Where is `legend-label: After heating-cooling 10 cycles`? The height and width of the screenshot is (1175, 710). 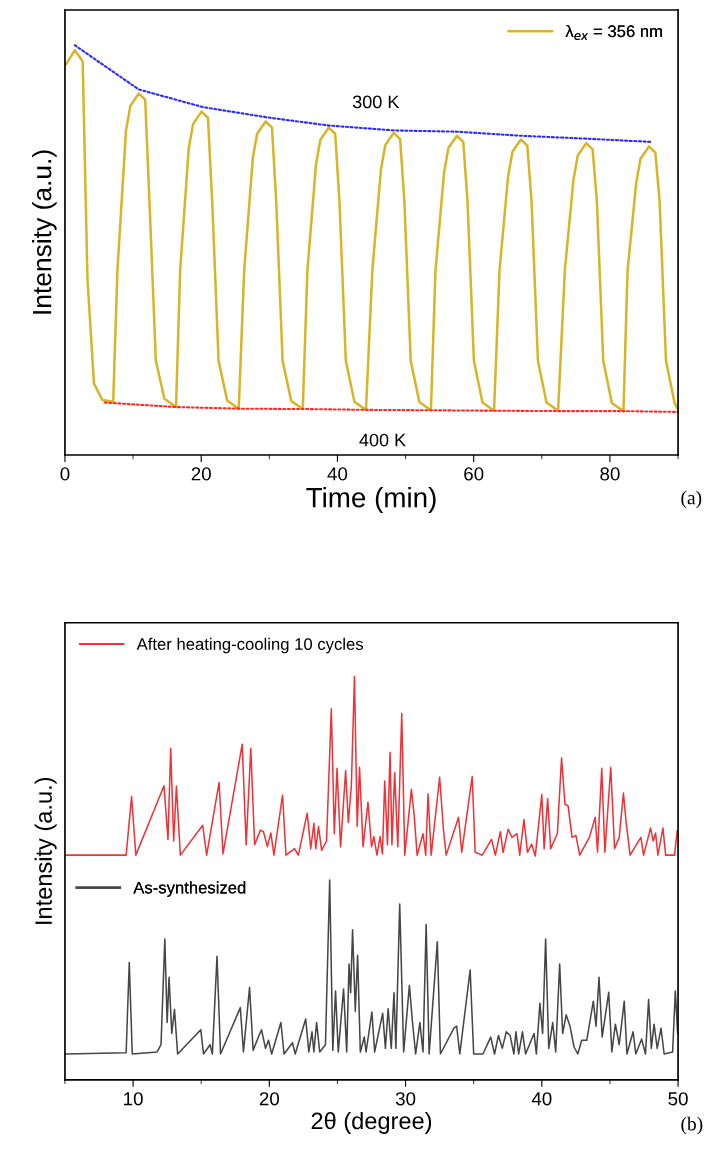
legend-label: After heating-cooling 10 cycles is located at coordinates (250, 645).